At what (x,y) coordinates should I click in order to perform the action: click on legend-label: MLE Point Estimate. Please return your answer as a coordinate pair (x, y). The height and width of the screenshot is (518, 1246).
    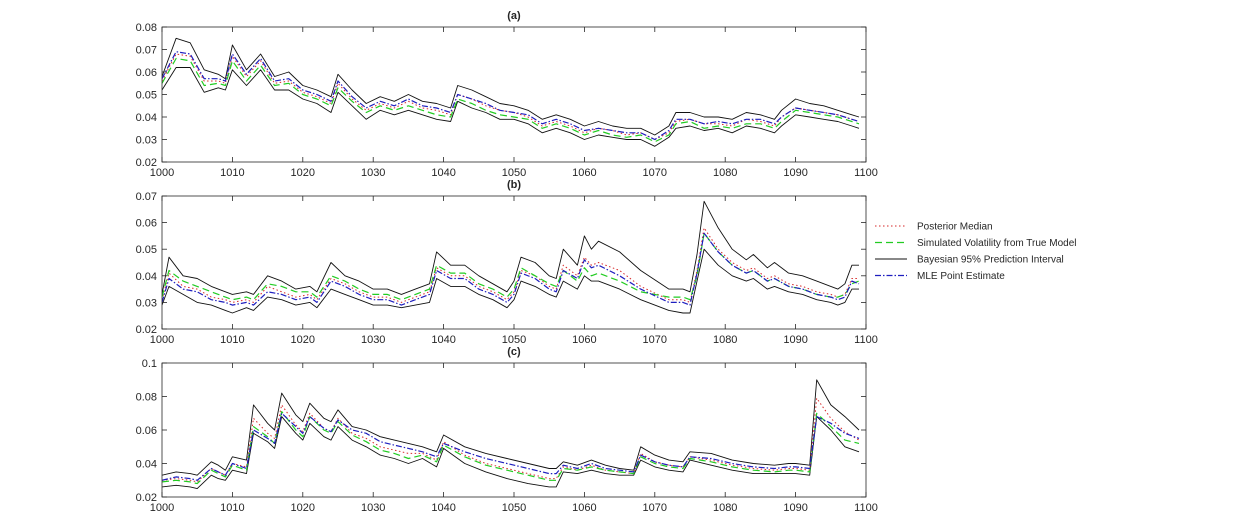
    Looking at the image, I should click on (961, 276).